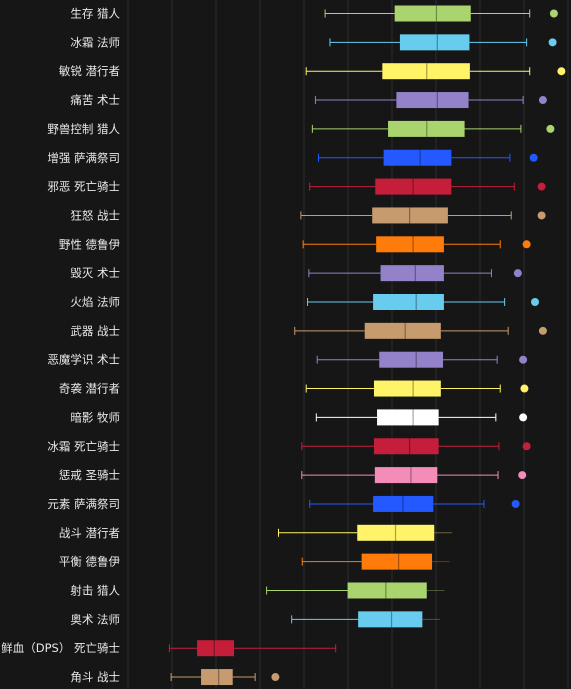 The image size is (571, 689). Describe the element at coordinates (83, 129) in the screenshot. I see `category-label: 野兽控制 猎人` at that location.